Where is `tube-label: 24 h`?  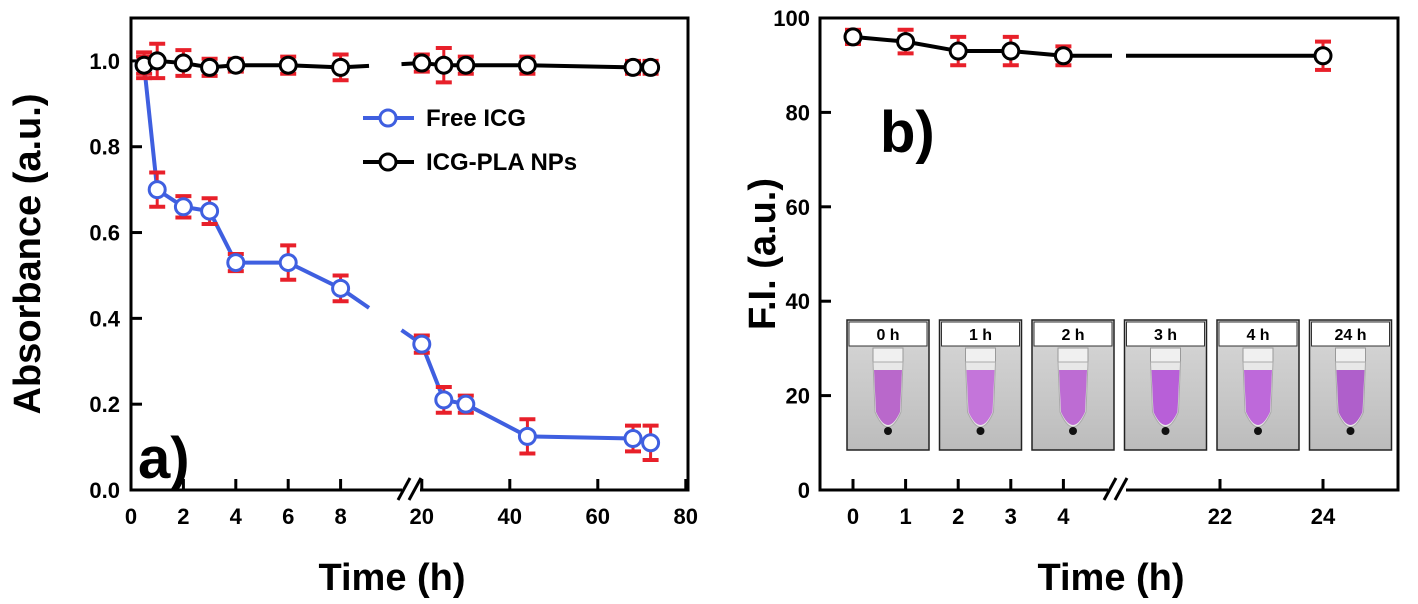
tube-label: 24 h is located at coordinates (1350, 335).